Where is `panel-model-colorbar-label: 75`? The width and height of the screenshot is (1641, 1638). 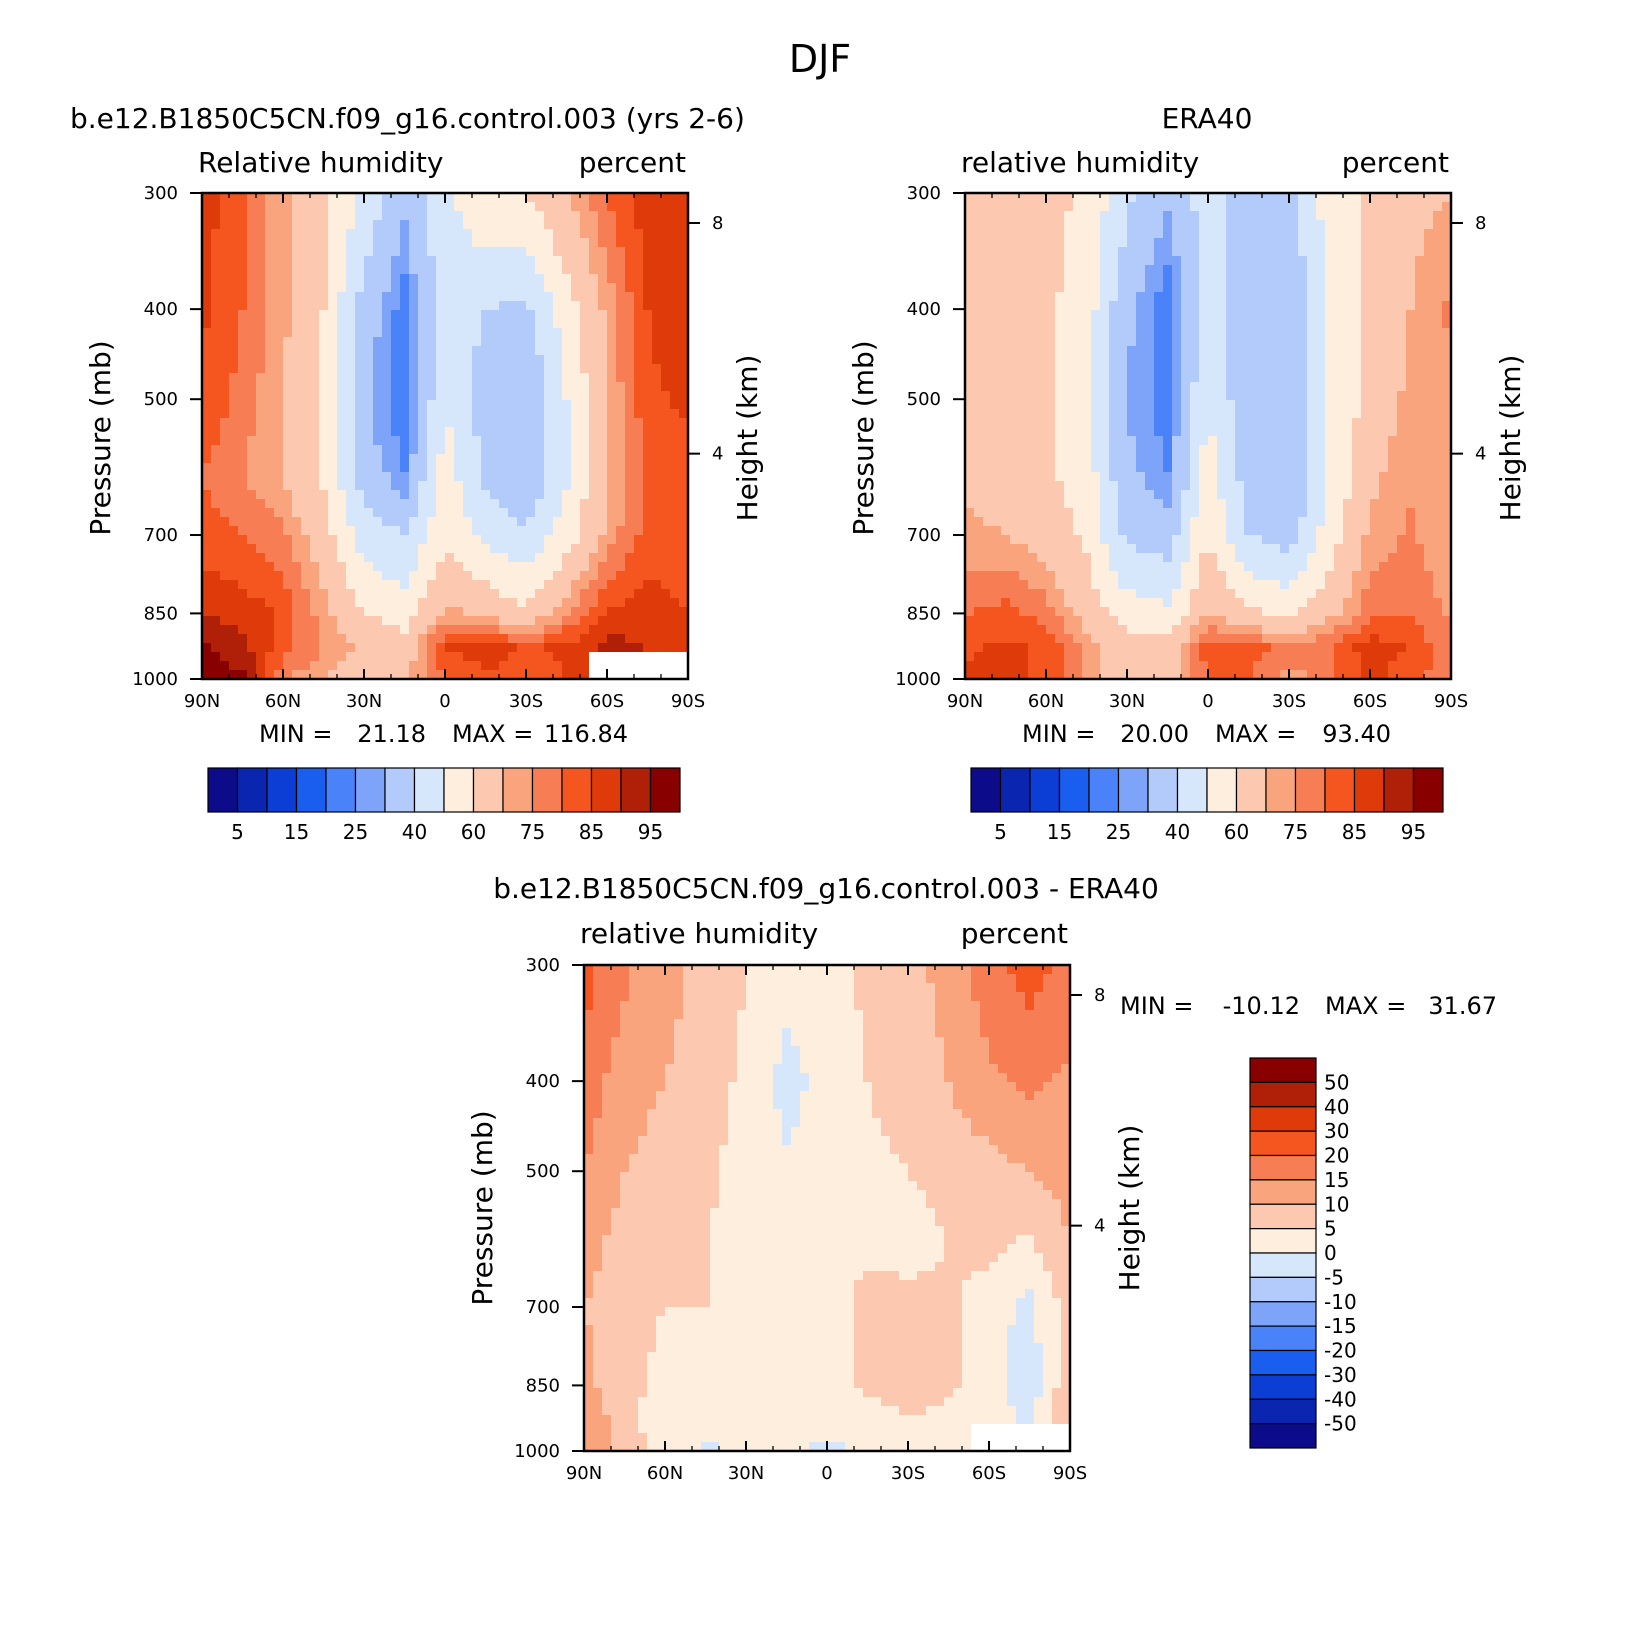 panel-model-colorbar-label: 75 is located at coordinates (532, 832).